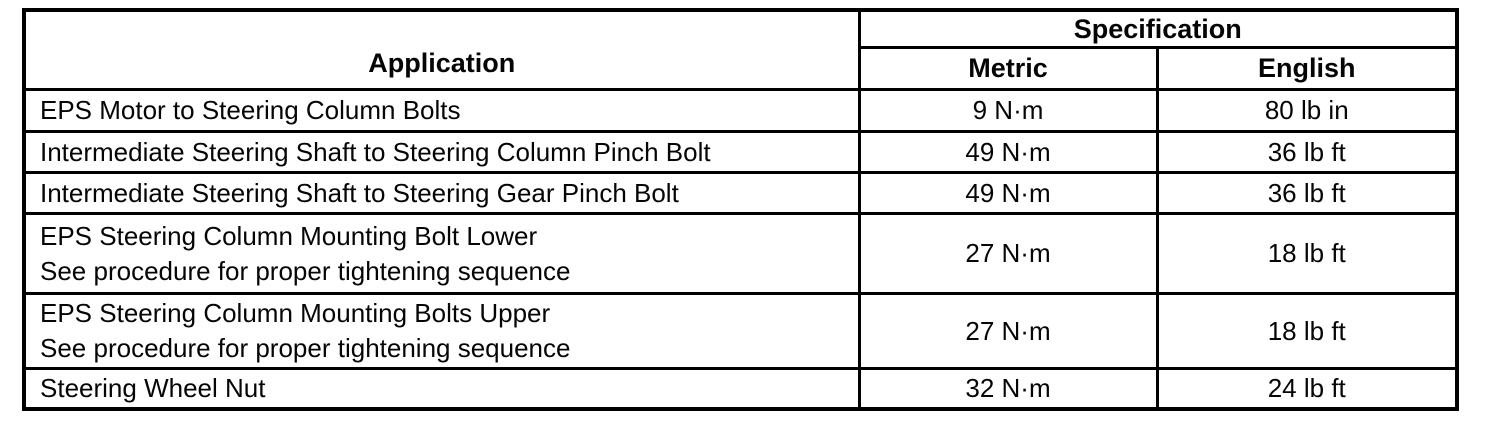 Image resolution: width=1504 pixels, height=432 pixels. I want to click on metric-column-header: Metric, so click(1008, 68).